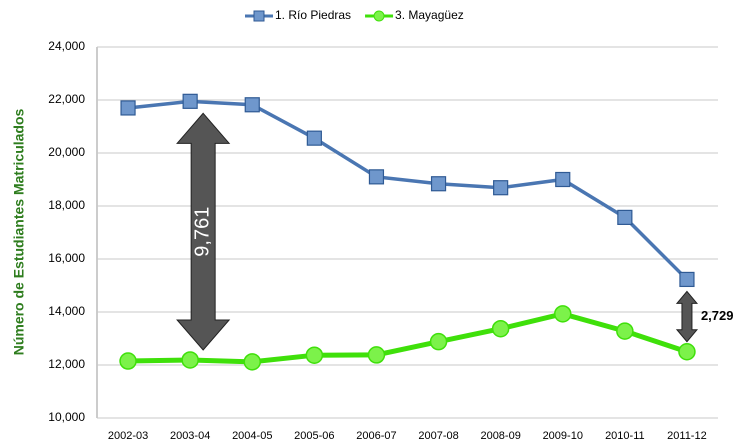 The height and width of the screenshot is (447, 753). What do you see at coordinates (190, 436) in the screenshot?
I see `x-tick-label: 2003-04` at bounding box center [190, 436].